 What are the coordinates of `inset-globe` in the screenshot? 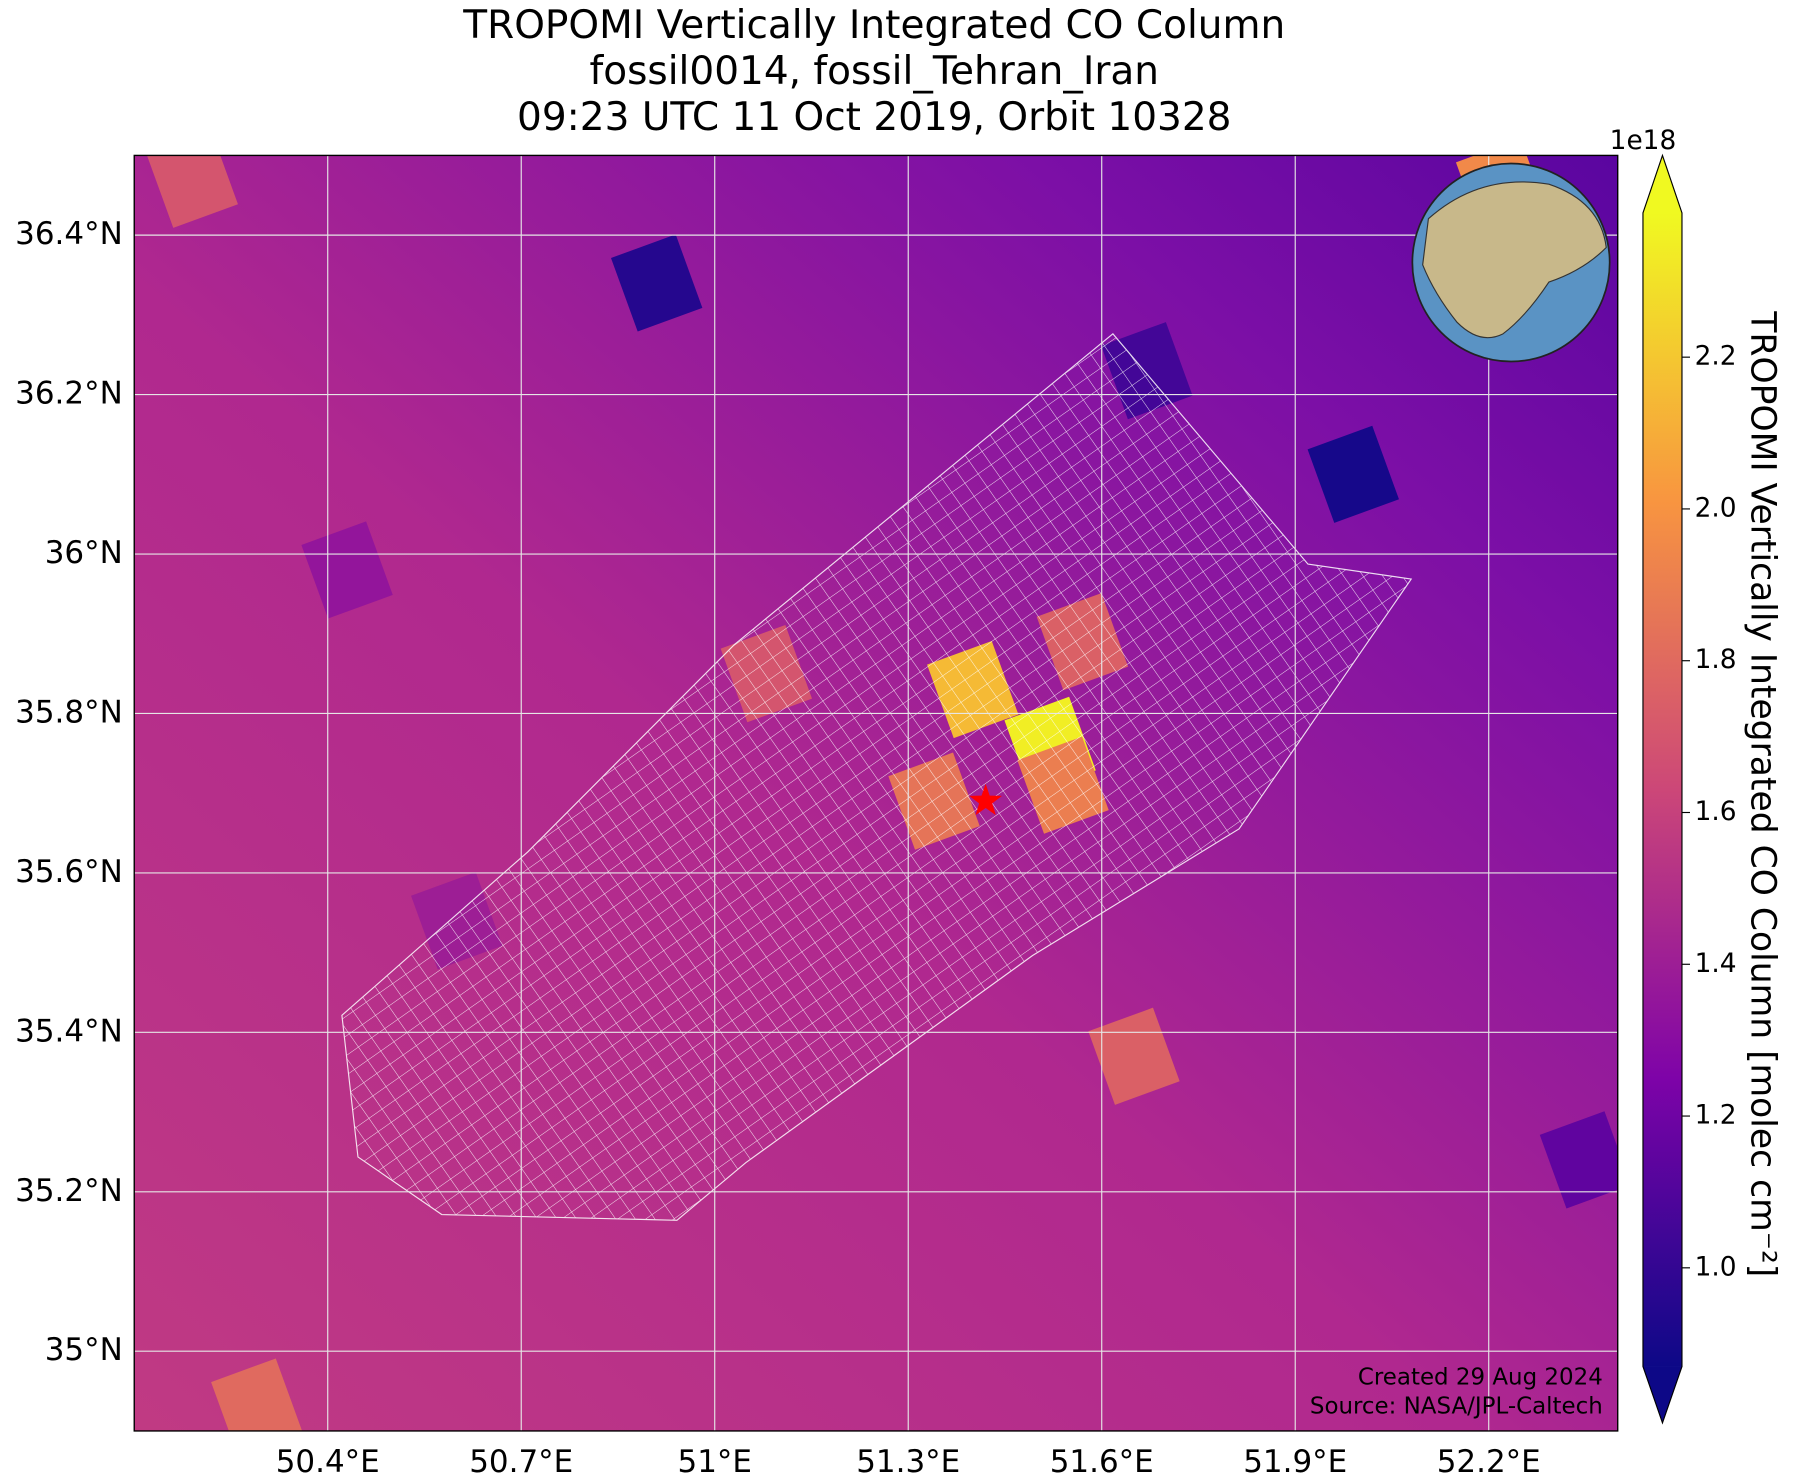 It's located at (1511, 262).